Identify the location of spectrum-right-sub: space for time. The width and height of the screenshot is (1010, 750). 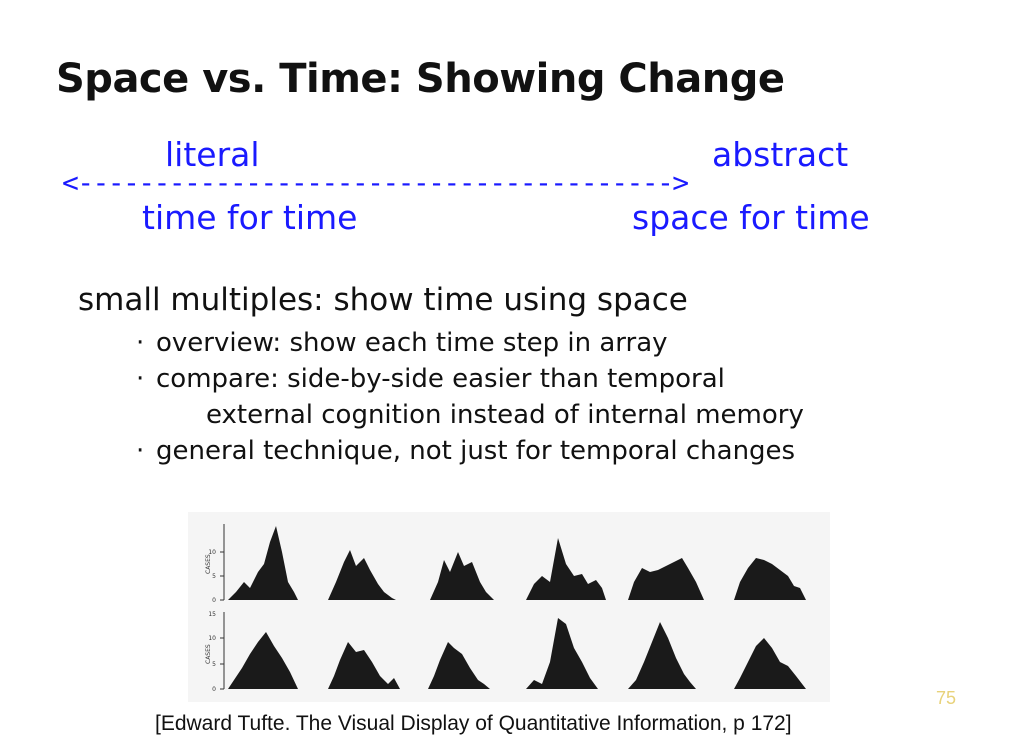
(751, 217).